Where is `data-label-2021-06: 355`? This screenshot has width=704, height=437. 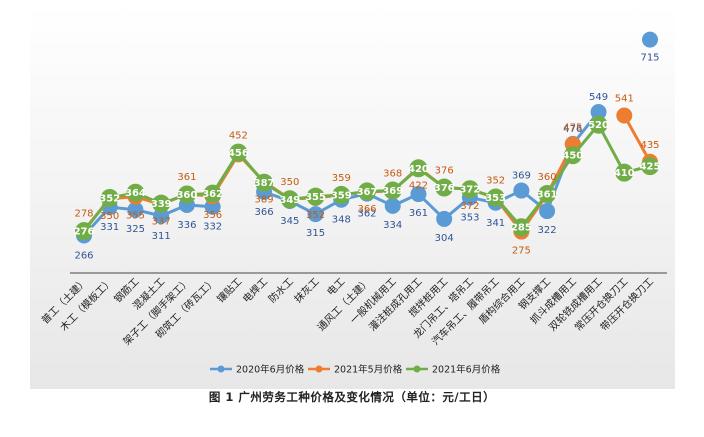
data-label-2021-06: 355 is located at coordinates (315, 197).